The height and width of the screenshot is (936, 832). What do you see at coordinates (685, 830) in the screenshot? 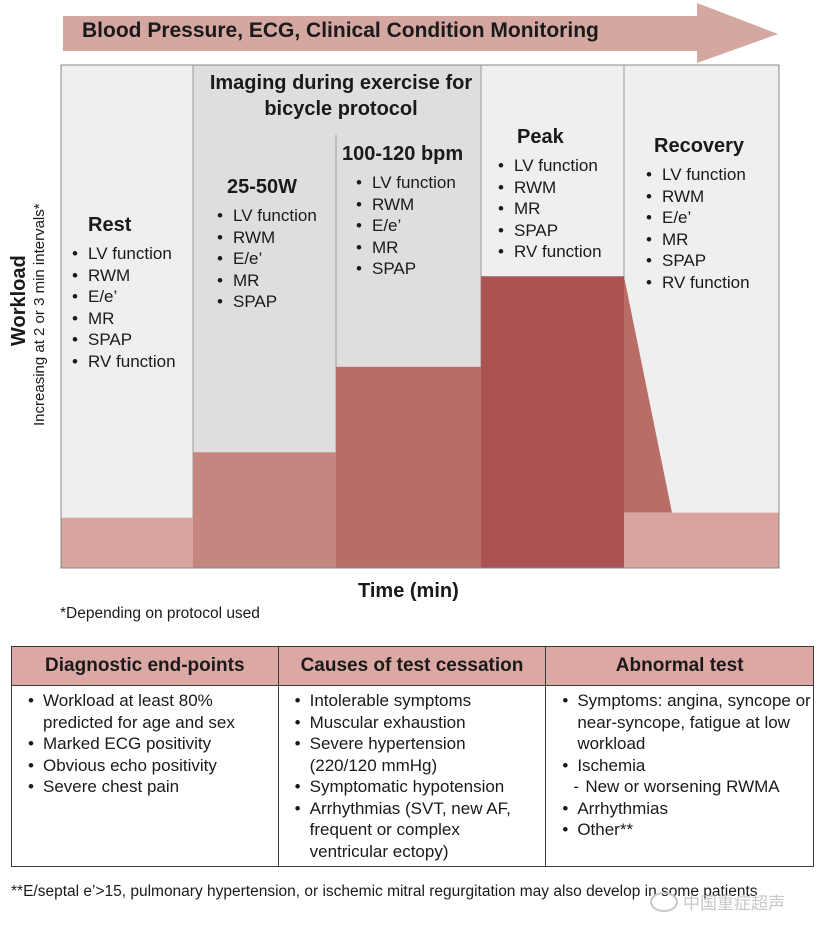
I see `list-item: Other**` at bounding box center [685, 830].